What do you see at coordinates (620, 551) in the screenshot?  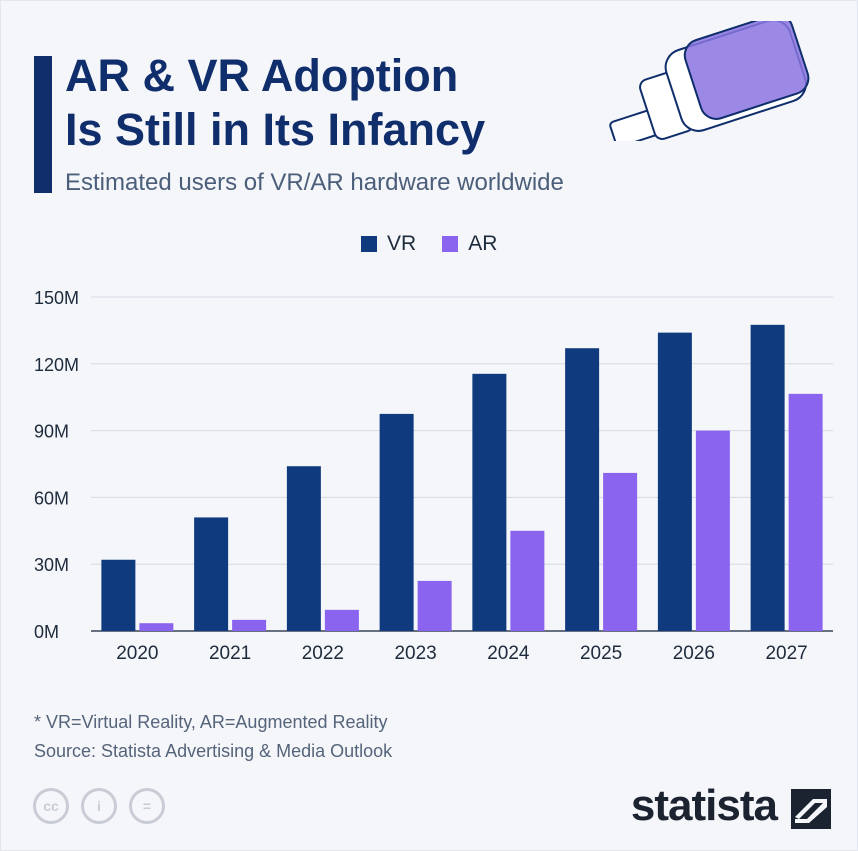 I see `bar-ar-2025` at bounding box center [620, 551].